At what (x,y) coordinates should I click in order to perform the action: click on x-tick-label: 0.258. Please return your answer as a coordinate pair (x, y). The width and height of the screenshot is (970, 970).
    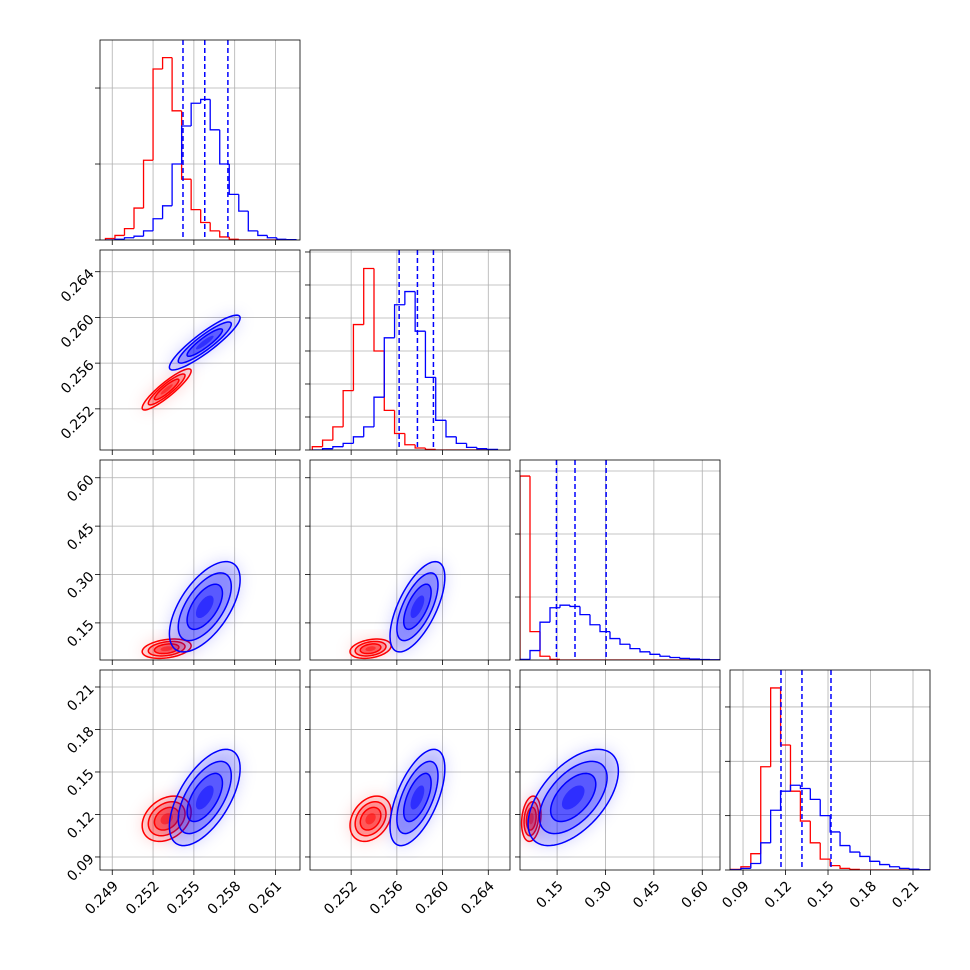
    Looking at the image, I should click on (225, 898).